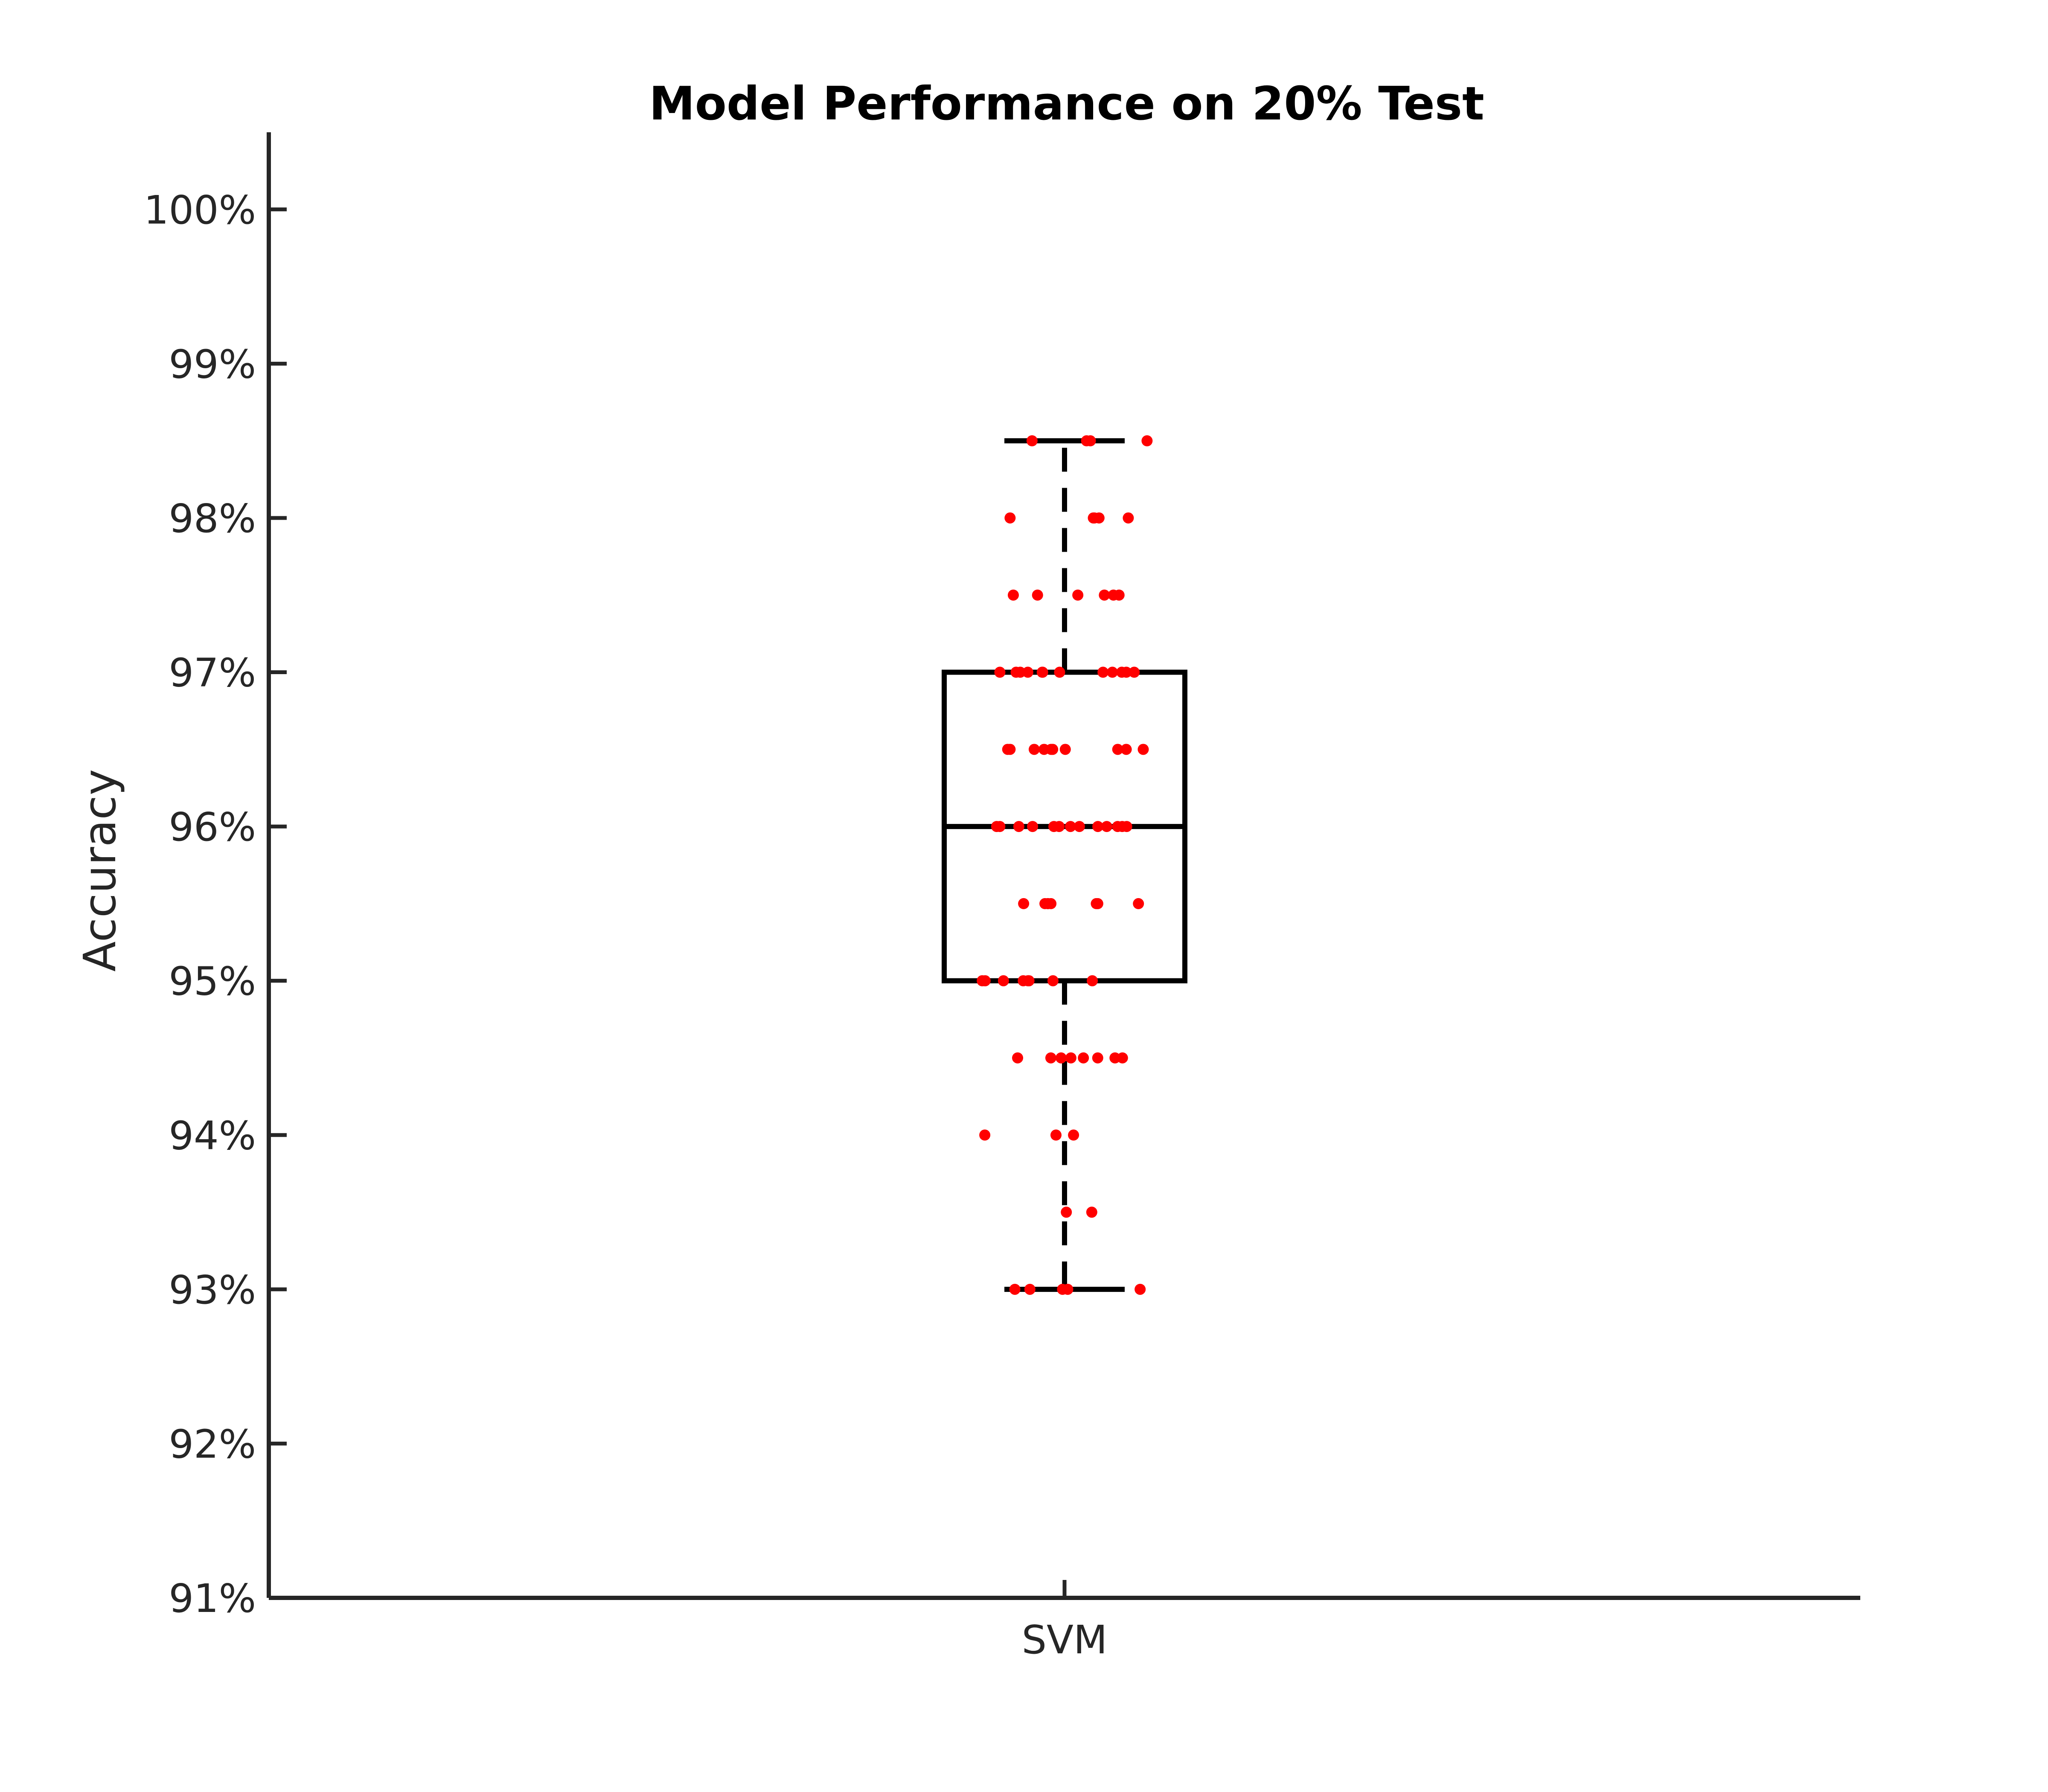  I want to click on y-tick-label: 97%, so click(212, 673).